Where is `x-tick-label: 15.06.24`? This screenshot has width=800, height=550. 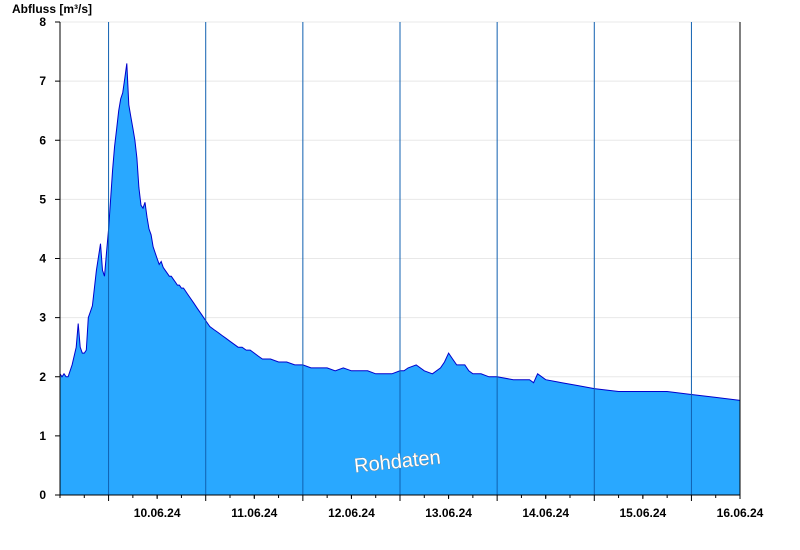
x-tick-label: 15.06.24 is located at coordinates (642, 513).